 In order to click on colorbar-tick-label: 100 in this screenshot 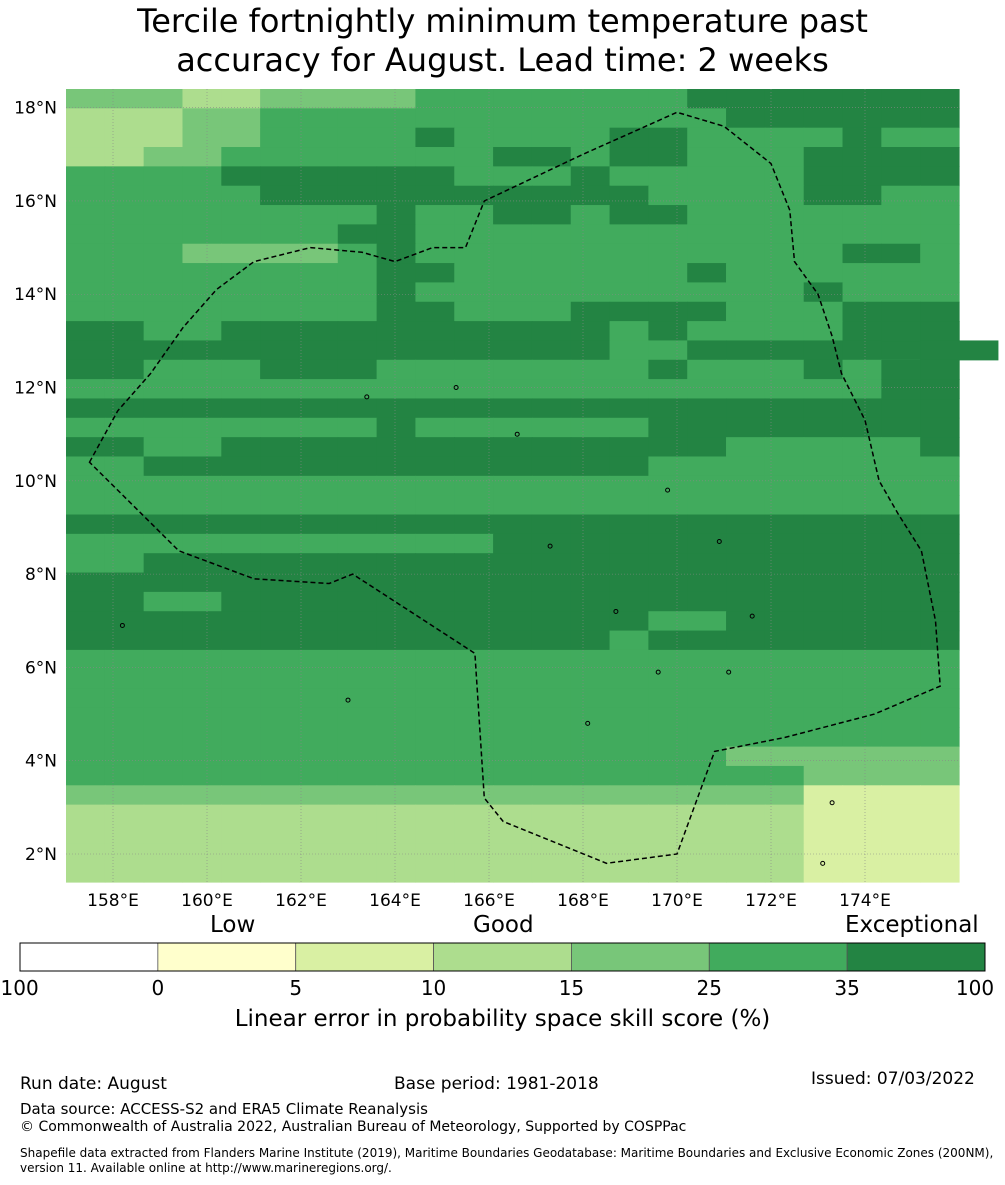, I will do `click(975, 988)`.